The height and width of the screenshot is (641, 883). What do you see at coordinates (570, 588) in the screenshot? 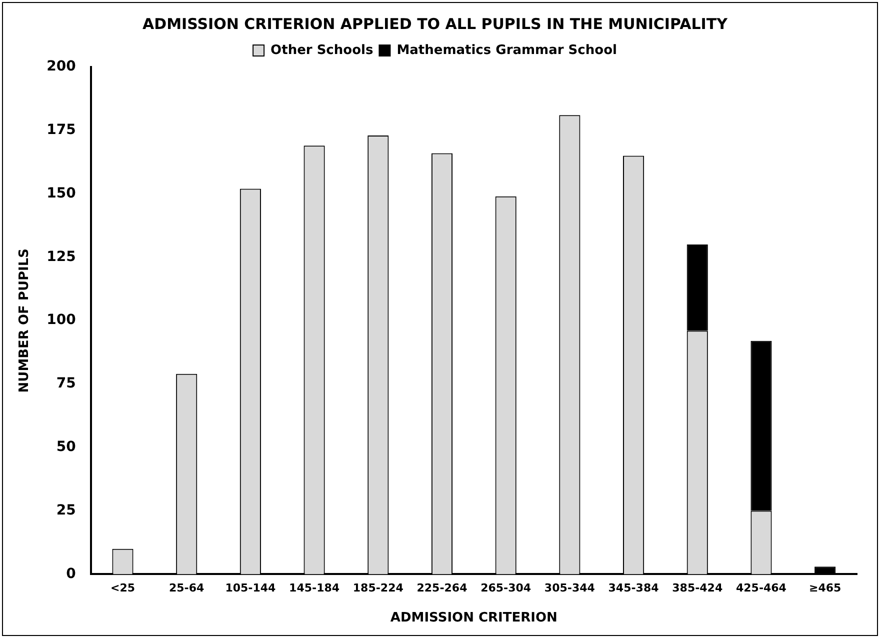
I see `x-tick-label: 305-344` at bounding box center [570, 588].